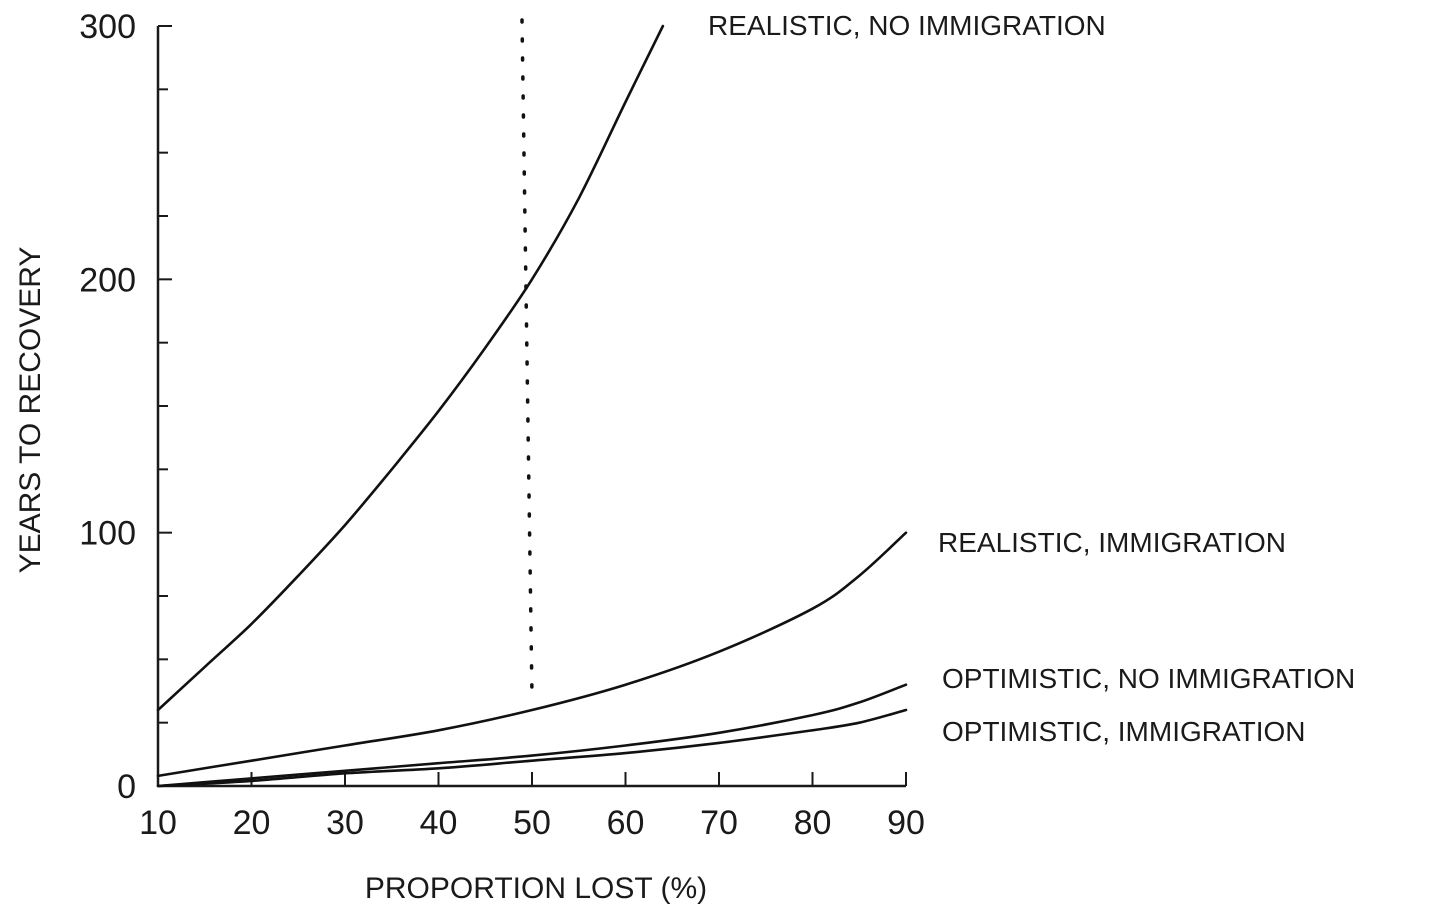 The image size is (1435, 909). What do you see at coordinates (107, 534) in the screenshot?
I see `y-tick-label: 100` at bounding box center [107, 534].